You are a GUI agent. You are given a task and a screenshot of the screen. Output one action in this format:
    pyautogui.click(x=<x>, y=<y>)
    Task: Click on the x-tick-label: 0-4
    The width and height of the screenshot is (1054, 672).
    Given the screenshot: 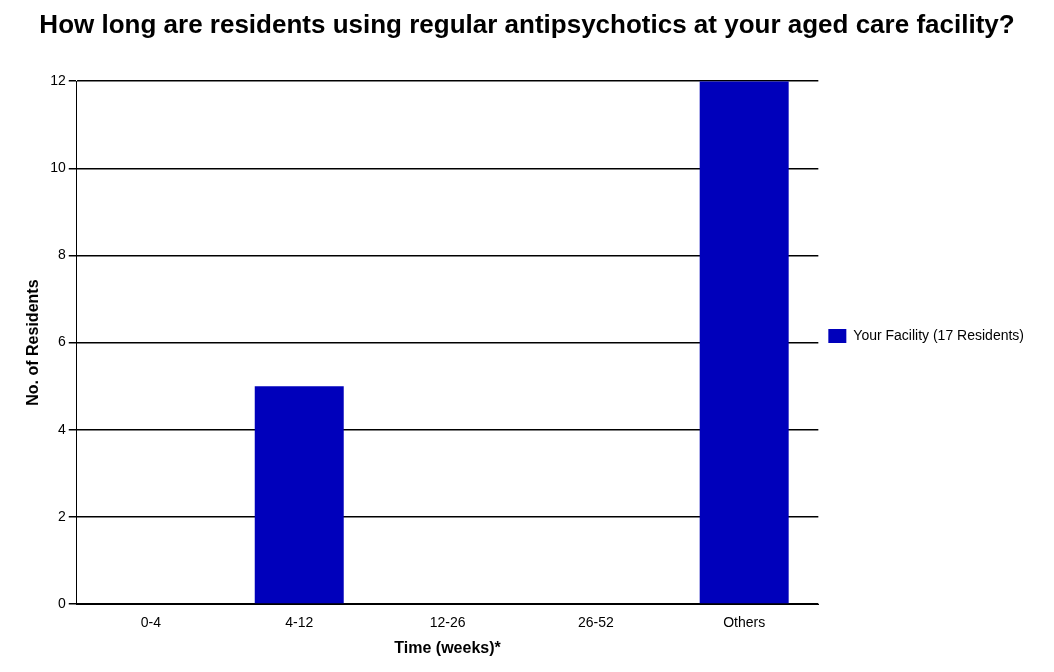 What is the action you would take?
    pyautogui.click(x=151, y=622)
    